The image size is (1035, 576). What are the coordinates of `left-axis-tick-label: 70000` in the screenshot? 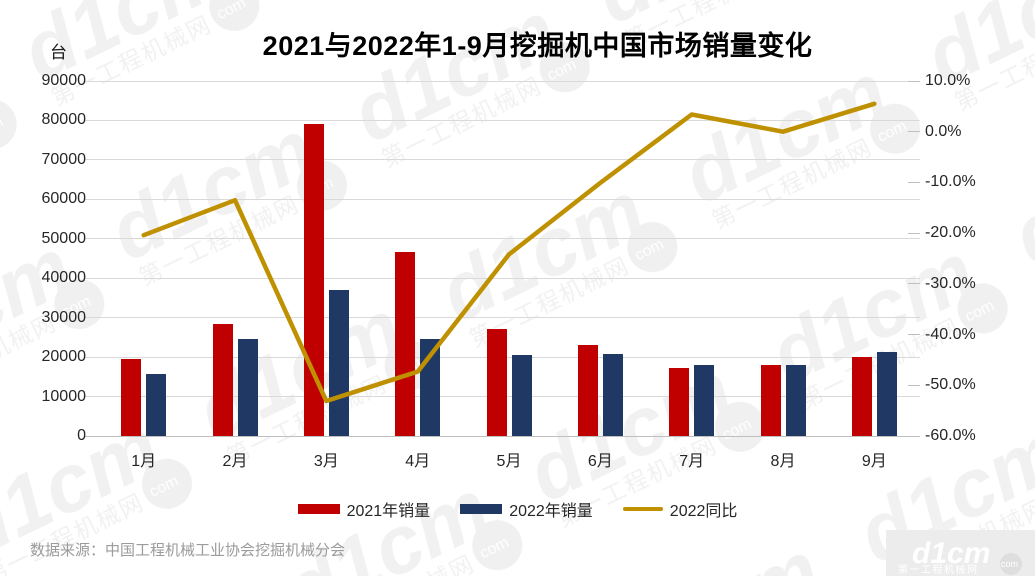 It's located at (64, 159).